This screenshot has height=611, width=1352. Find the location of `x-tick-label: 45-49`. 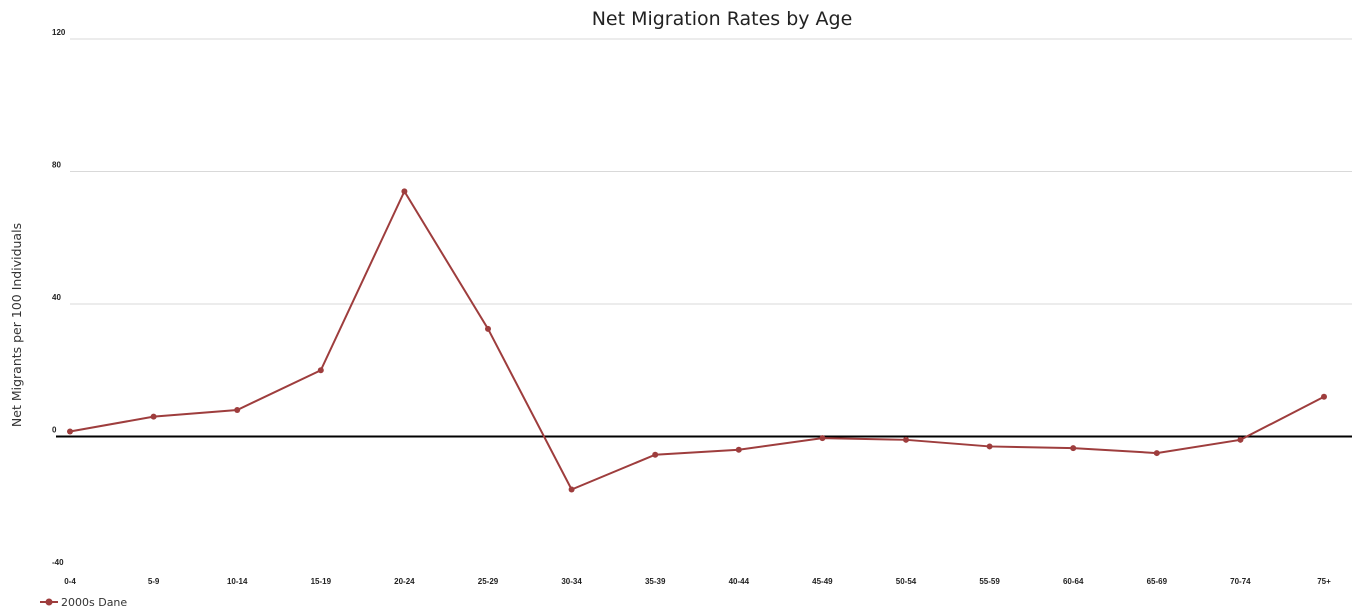

x-tick-label: 45-49 is located at coordinates (822, 581).